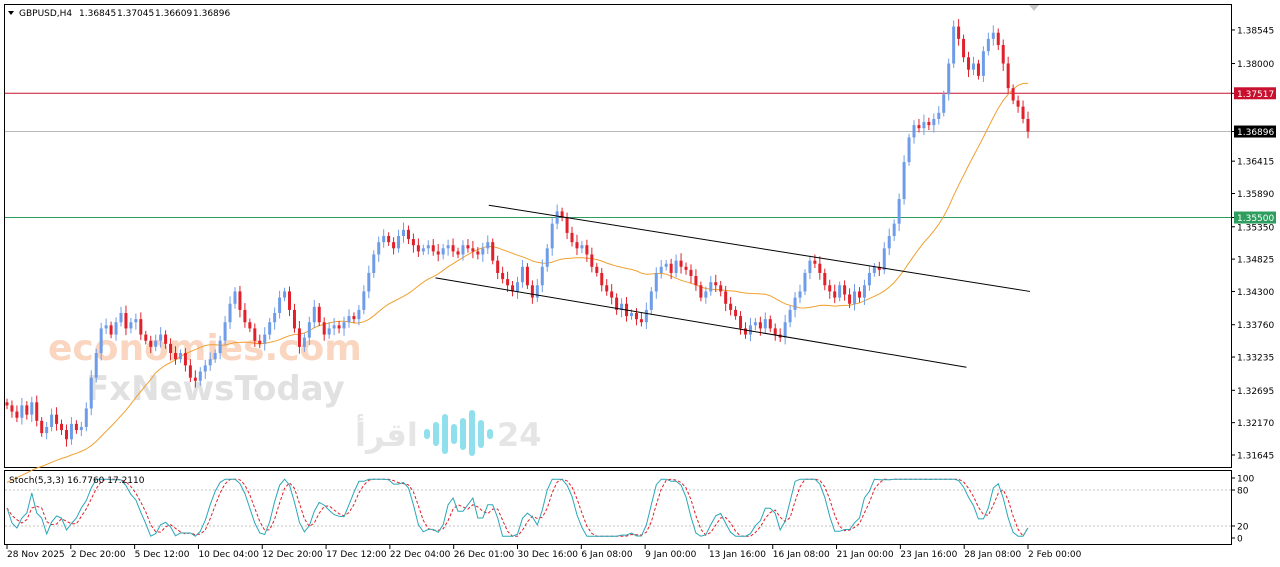  Describe the element at coordinates (420, 555) in the screenshot. I see `time-tick-label: 22 Dec 04:00` at that location.